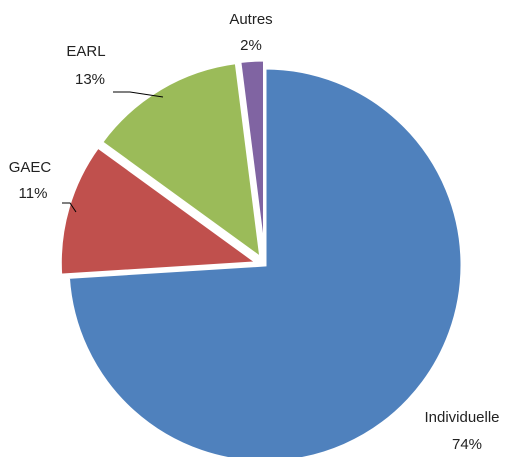 The height and width of the screenshot is (457, 522). I want to click on slice-value-label: 74%, so click(467, 444).